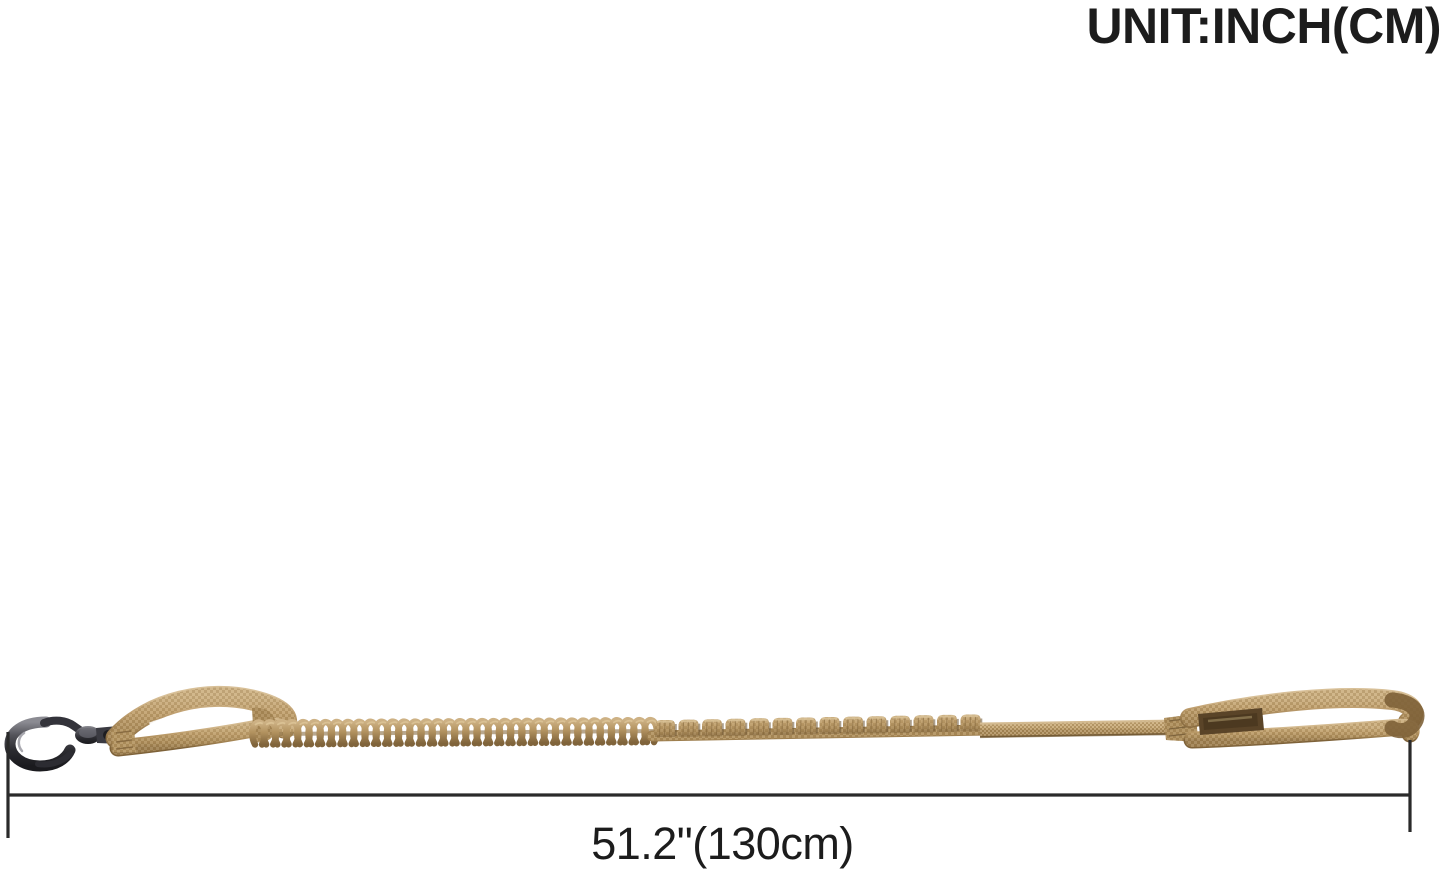 The image size is (1445, 882). I want to click on snap-hook-clip, so click(62, 744).